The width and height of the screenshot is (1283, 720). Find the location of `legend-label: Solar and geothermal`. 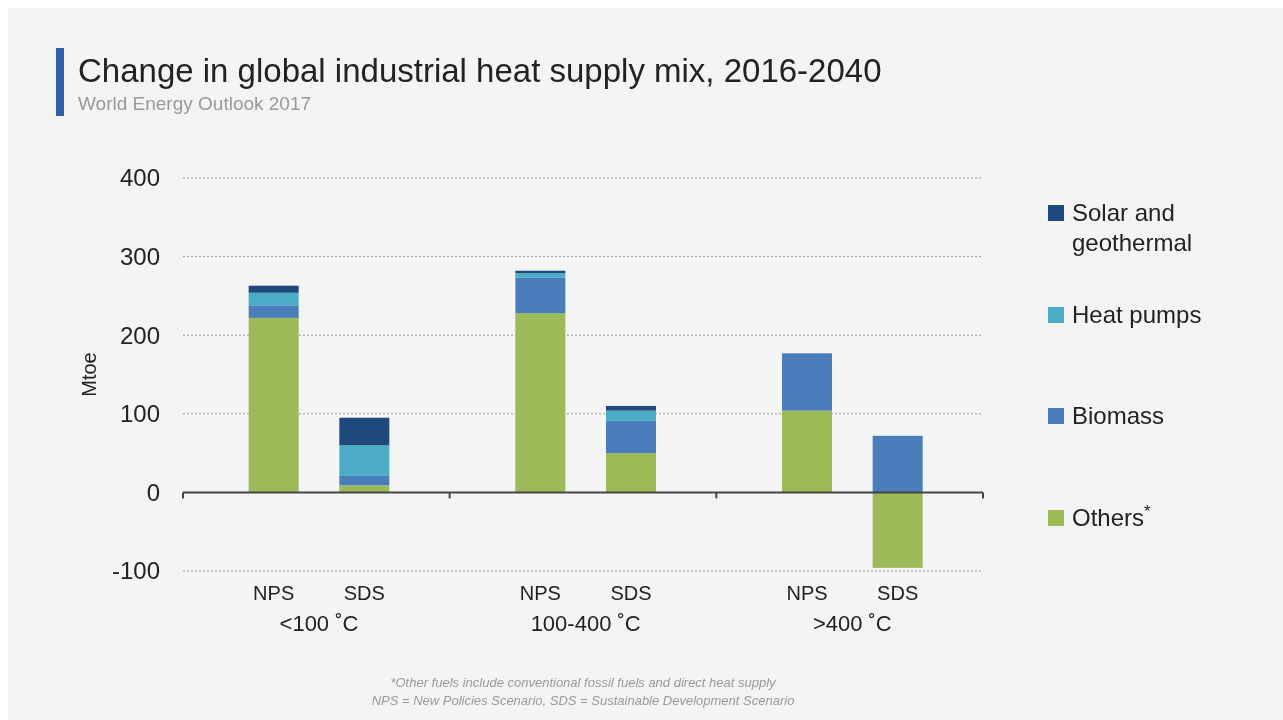

legend-label: Solar and geothermal is located at coordinates (1132, 228).